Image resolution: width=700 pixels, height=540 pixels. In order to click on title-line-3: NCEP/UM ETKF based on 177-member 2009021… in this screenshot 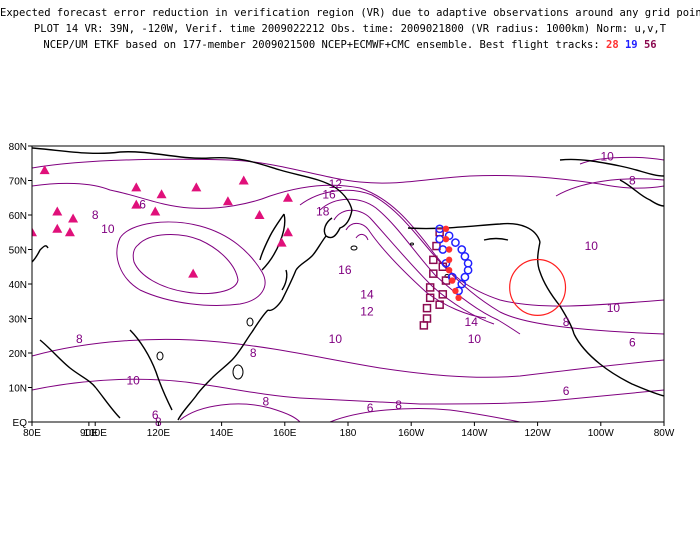, I will do `click(350, 45)`.